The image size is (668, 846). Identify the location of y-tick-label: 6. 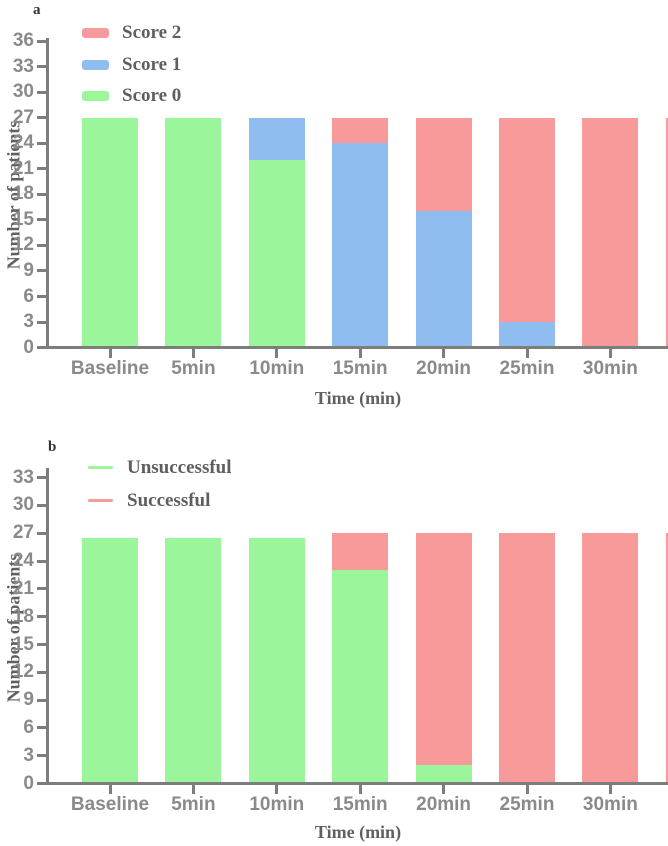
(28, 296).